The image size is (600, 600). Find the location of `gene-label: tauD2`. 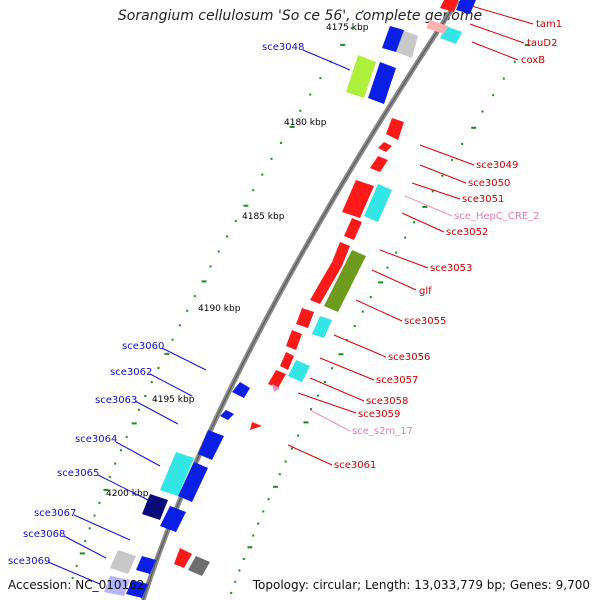

gene-label: tauD2 is located at coordinates (542, 43).